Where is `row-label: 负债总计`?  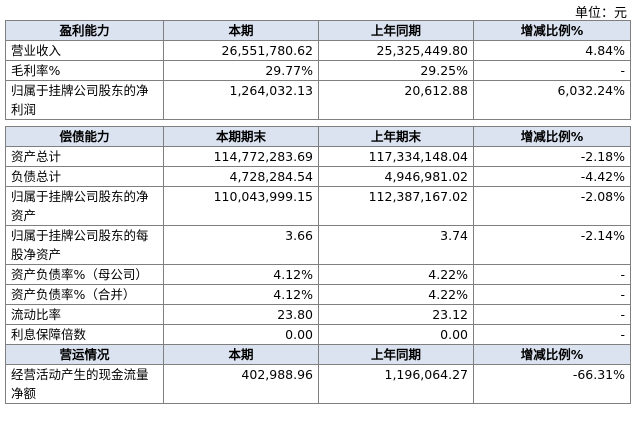 row-label: 负债总计 is located at coordinates (84, 176).